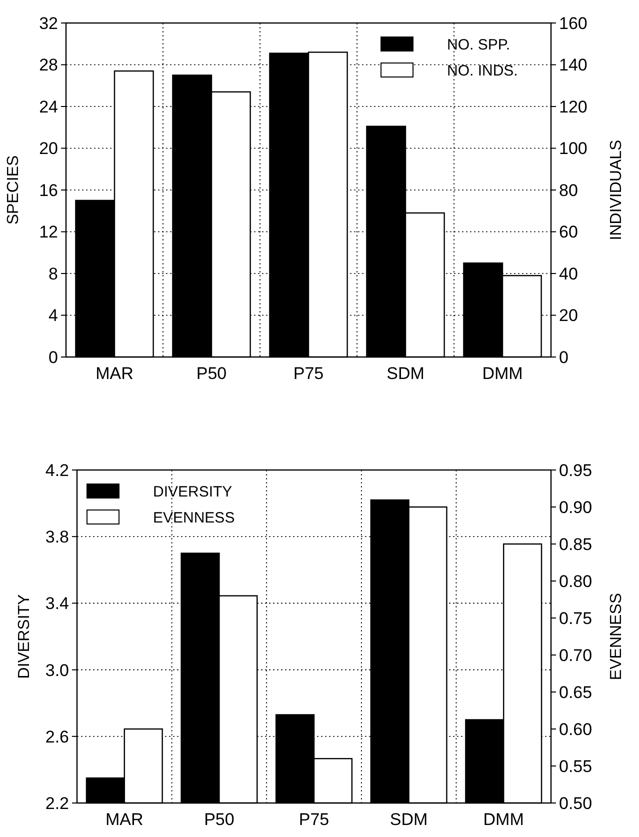  I want to click on y2-tick-label: 0.55, so click(575, 766).